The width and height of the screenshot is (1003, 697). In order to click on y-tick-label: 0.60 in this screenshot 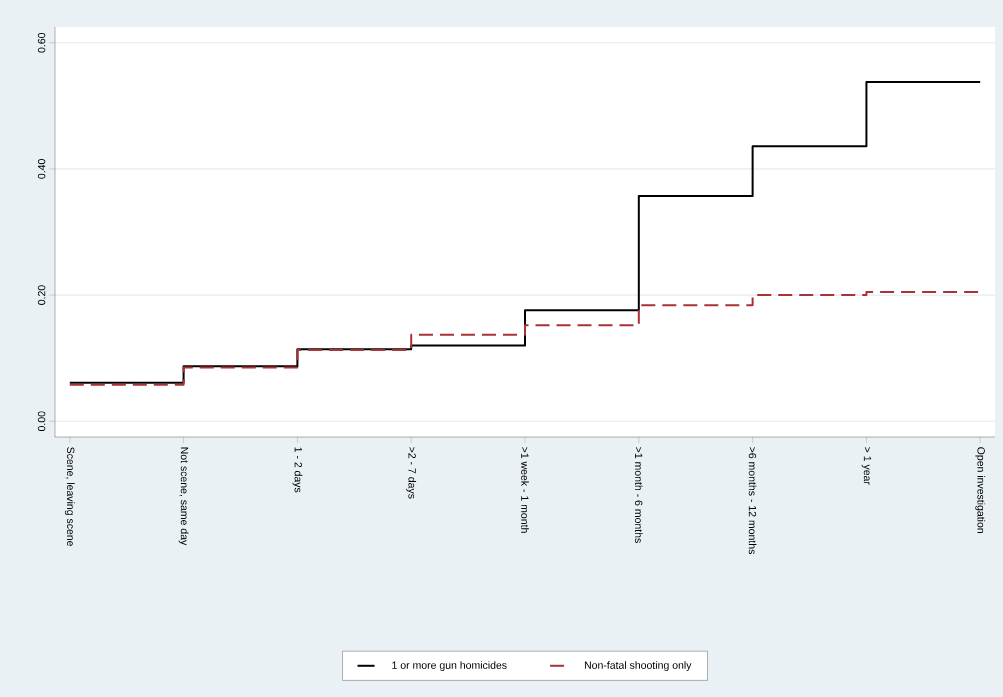, I will do `click(41, 42)`.